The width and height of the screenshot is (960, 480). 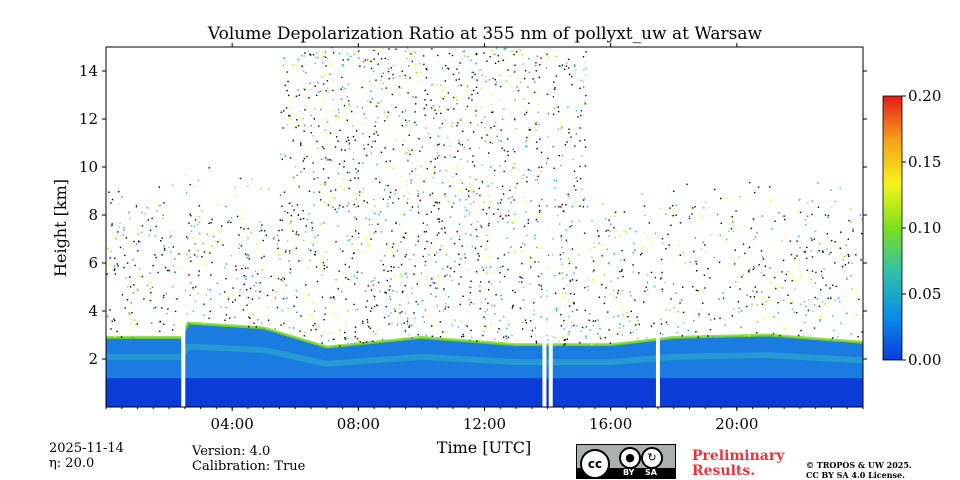 I want to click on mixing-layer-band, so click(x=485, y=355).